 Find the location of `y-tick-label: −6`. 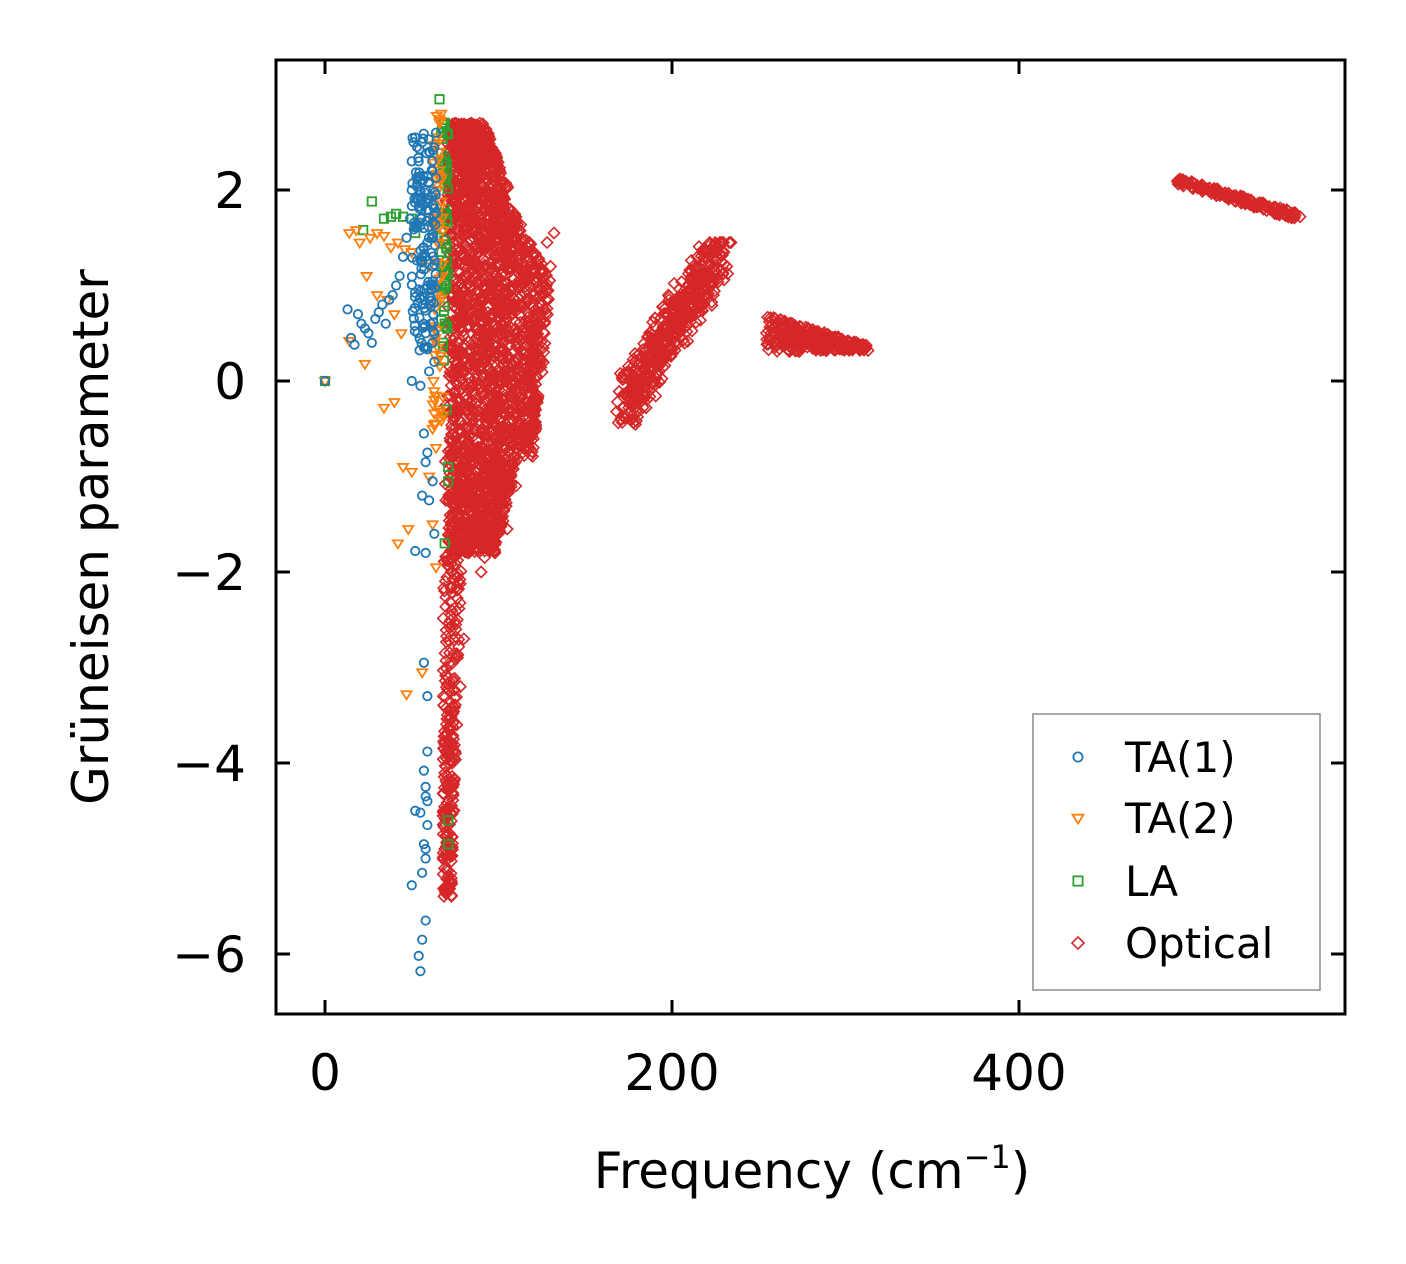

y-tick-label: −6 is located at coordinates (209, 955).